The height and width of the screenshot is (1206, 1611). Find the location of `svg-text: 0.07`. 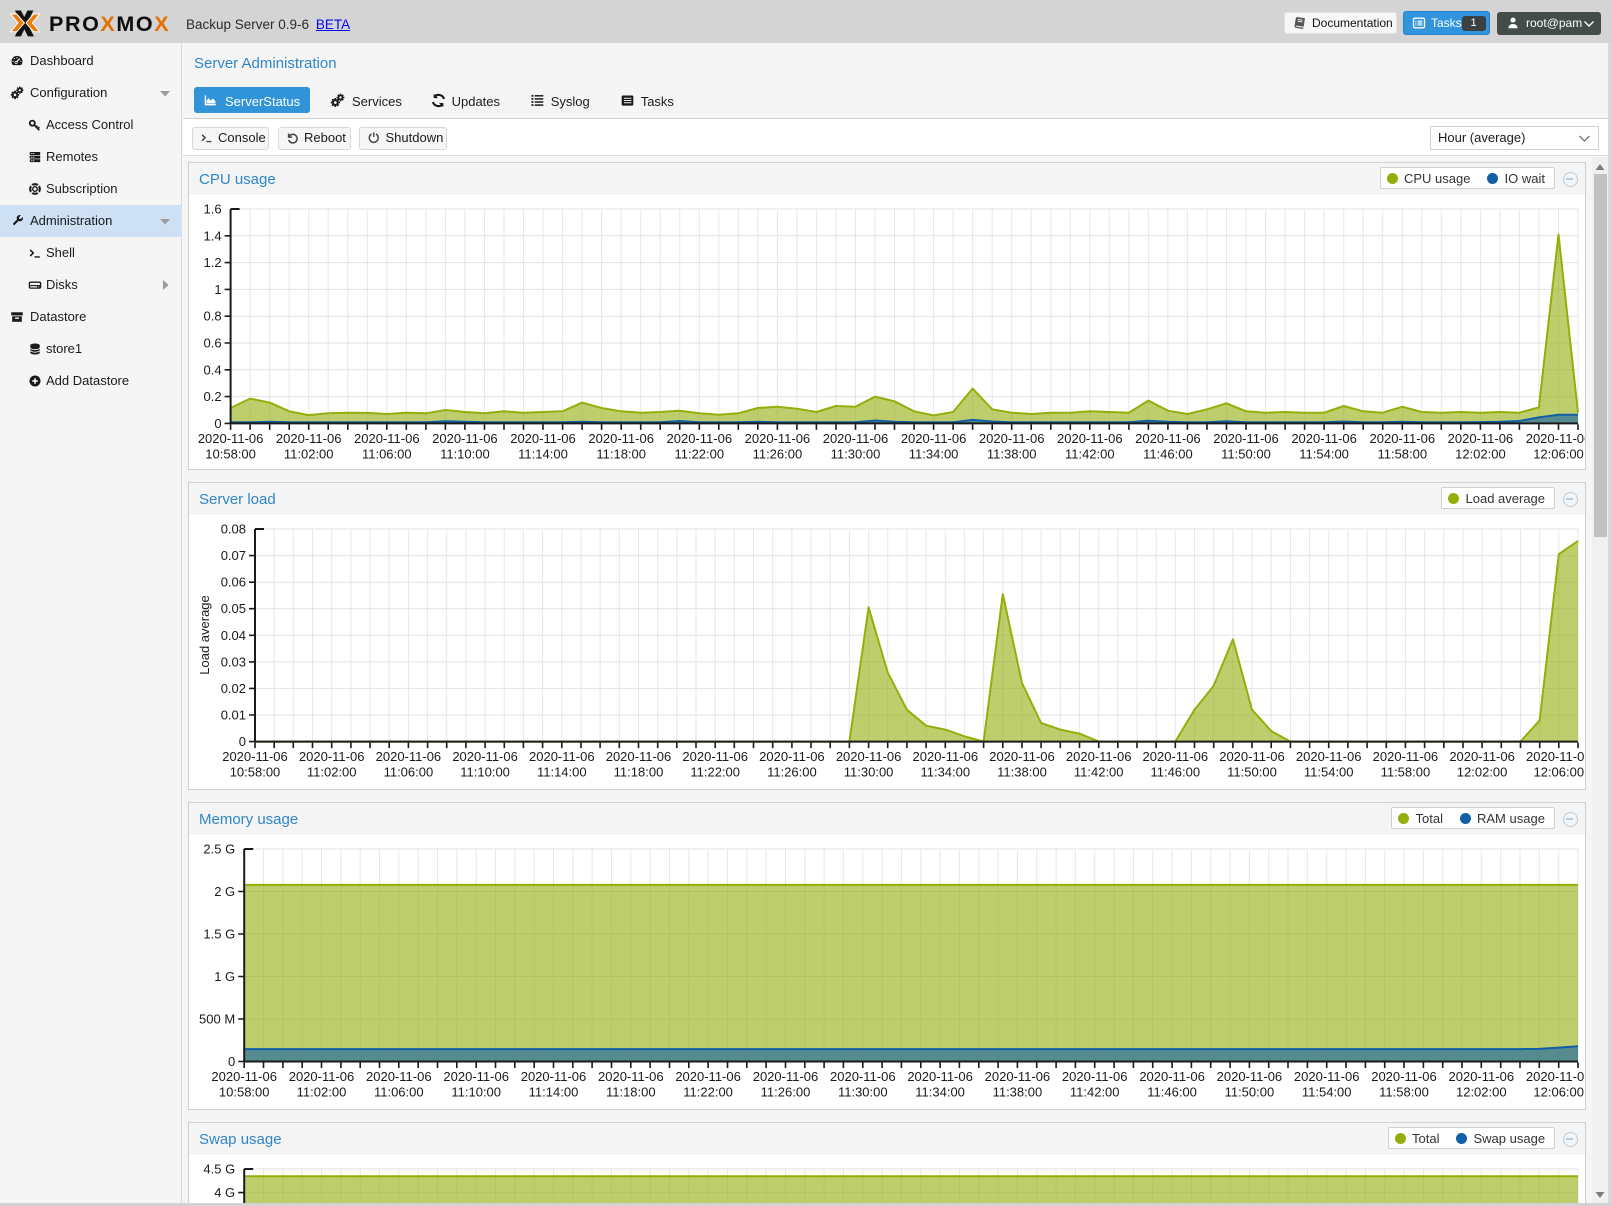

svg-text: 0.07 is located at coordinates (233, 555).